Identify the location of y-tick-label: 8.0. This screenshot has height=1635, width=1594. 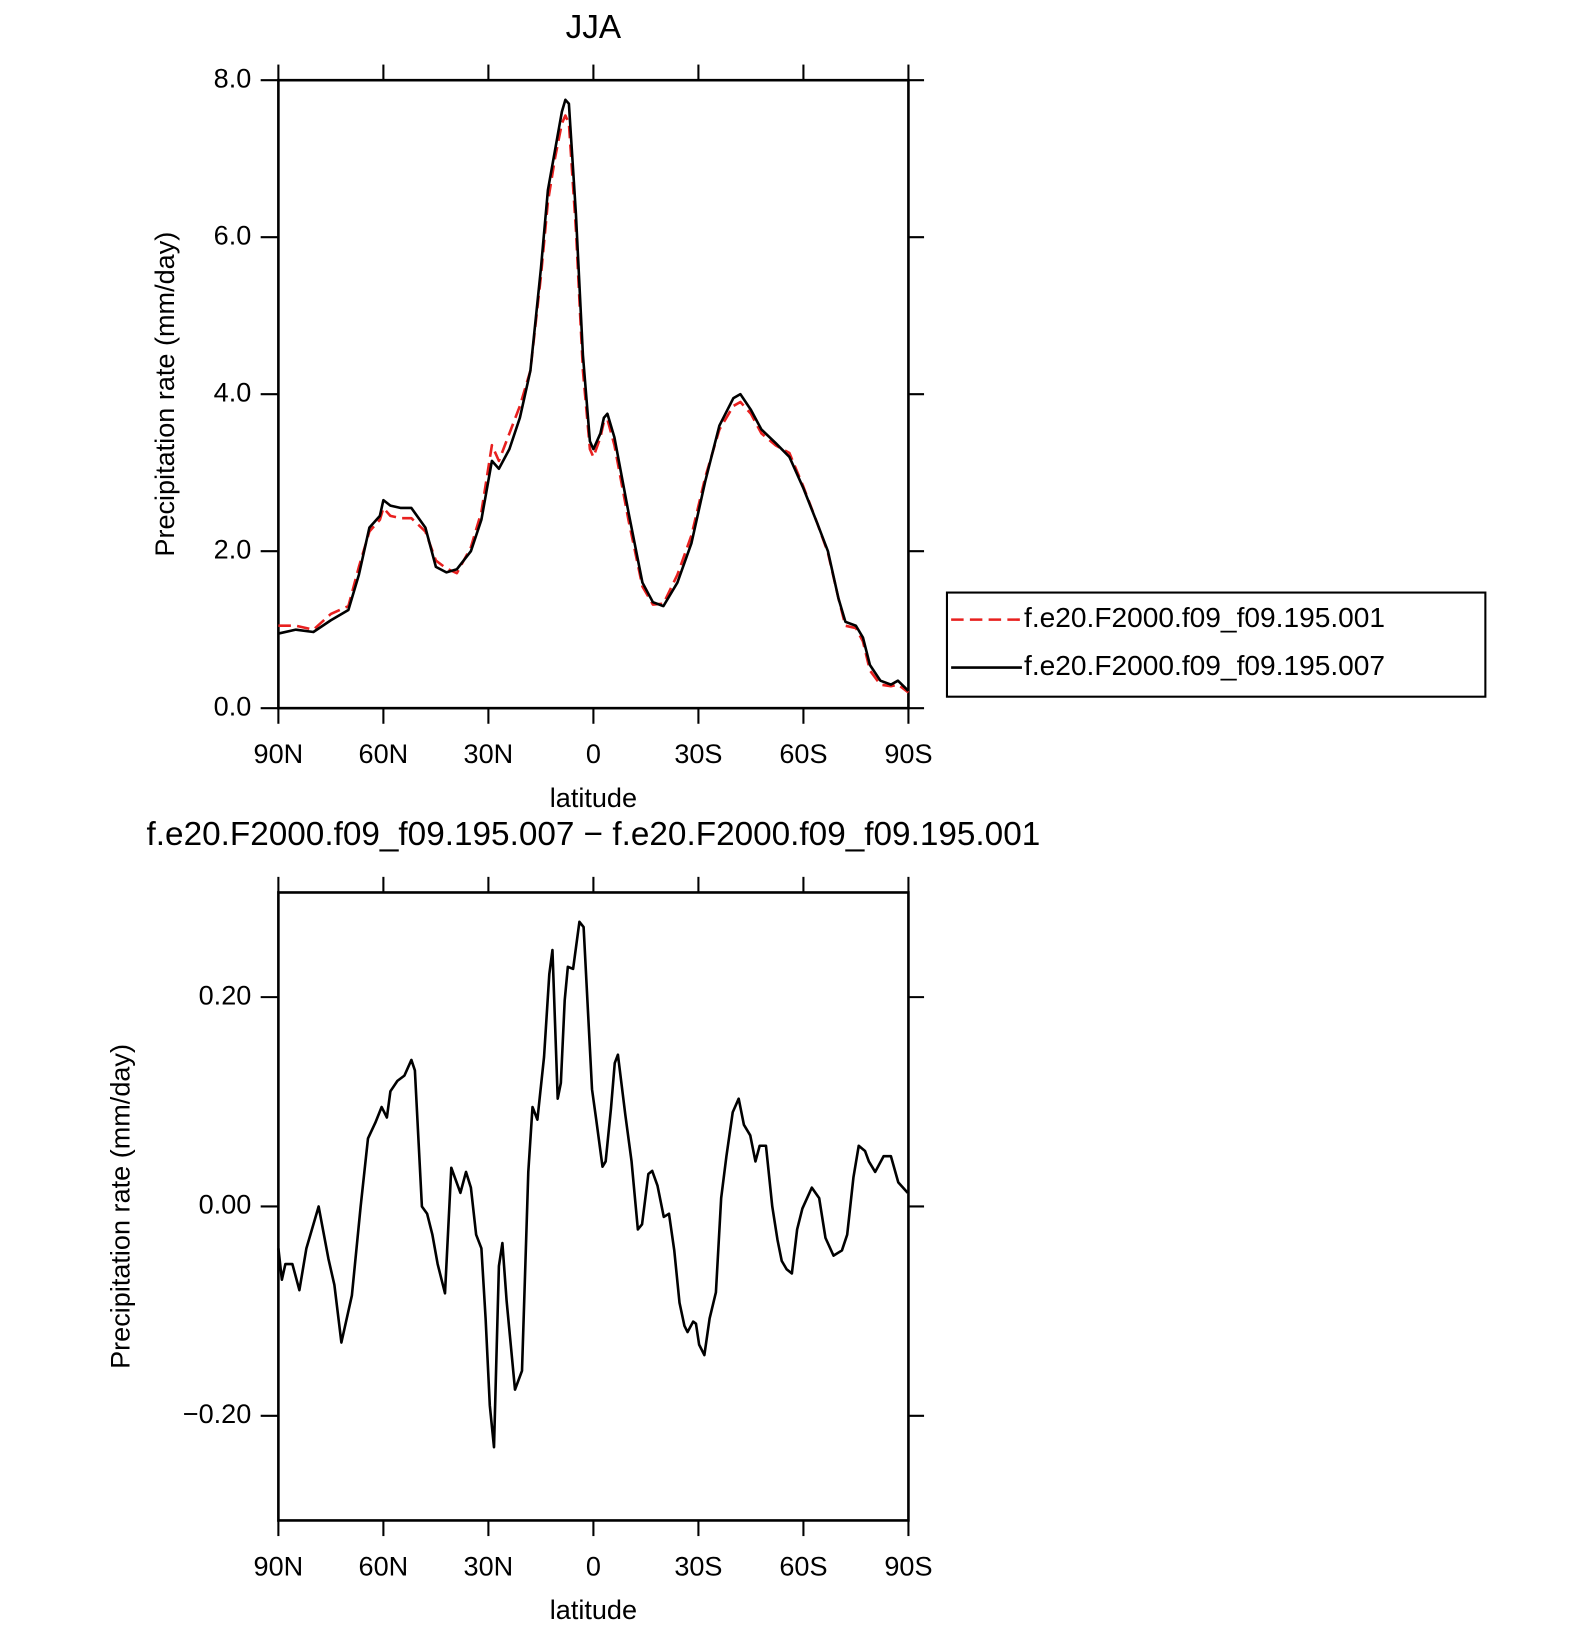
(233, 77).